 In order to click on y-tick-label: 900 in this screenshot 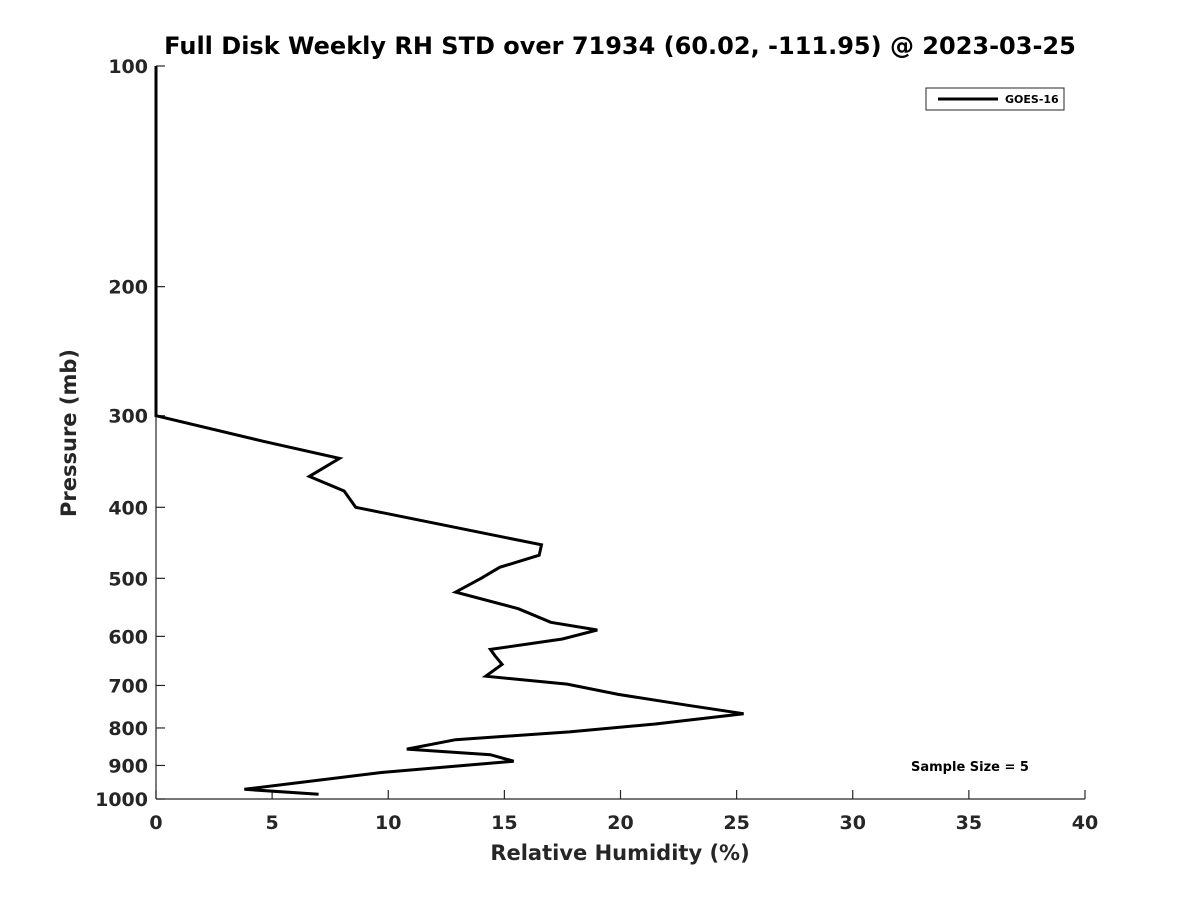, I will do `click(128, 766)`.